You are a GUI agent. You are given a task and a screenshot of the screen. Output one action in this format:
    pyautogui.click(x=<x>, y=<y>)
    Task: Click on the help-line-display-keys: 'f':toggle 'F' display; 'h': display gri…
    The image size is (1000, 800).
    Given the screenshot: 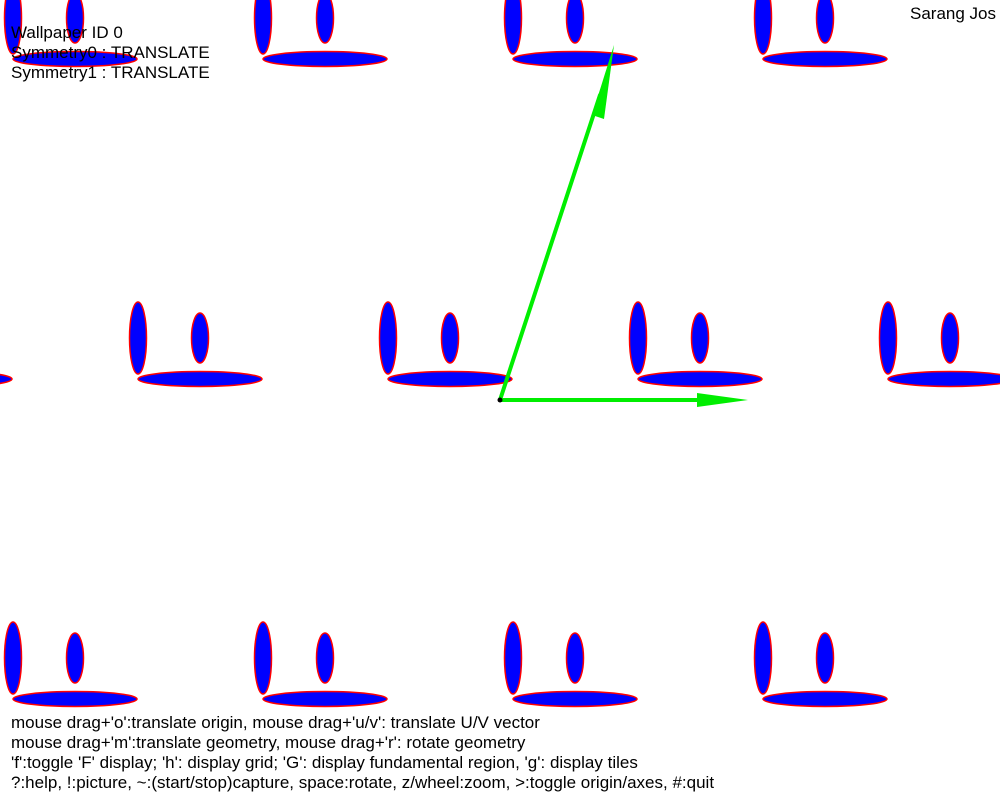 What is the action you would take?
    pyautogui.click(x=324, y=762)
    